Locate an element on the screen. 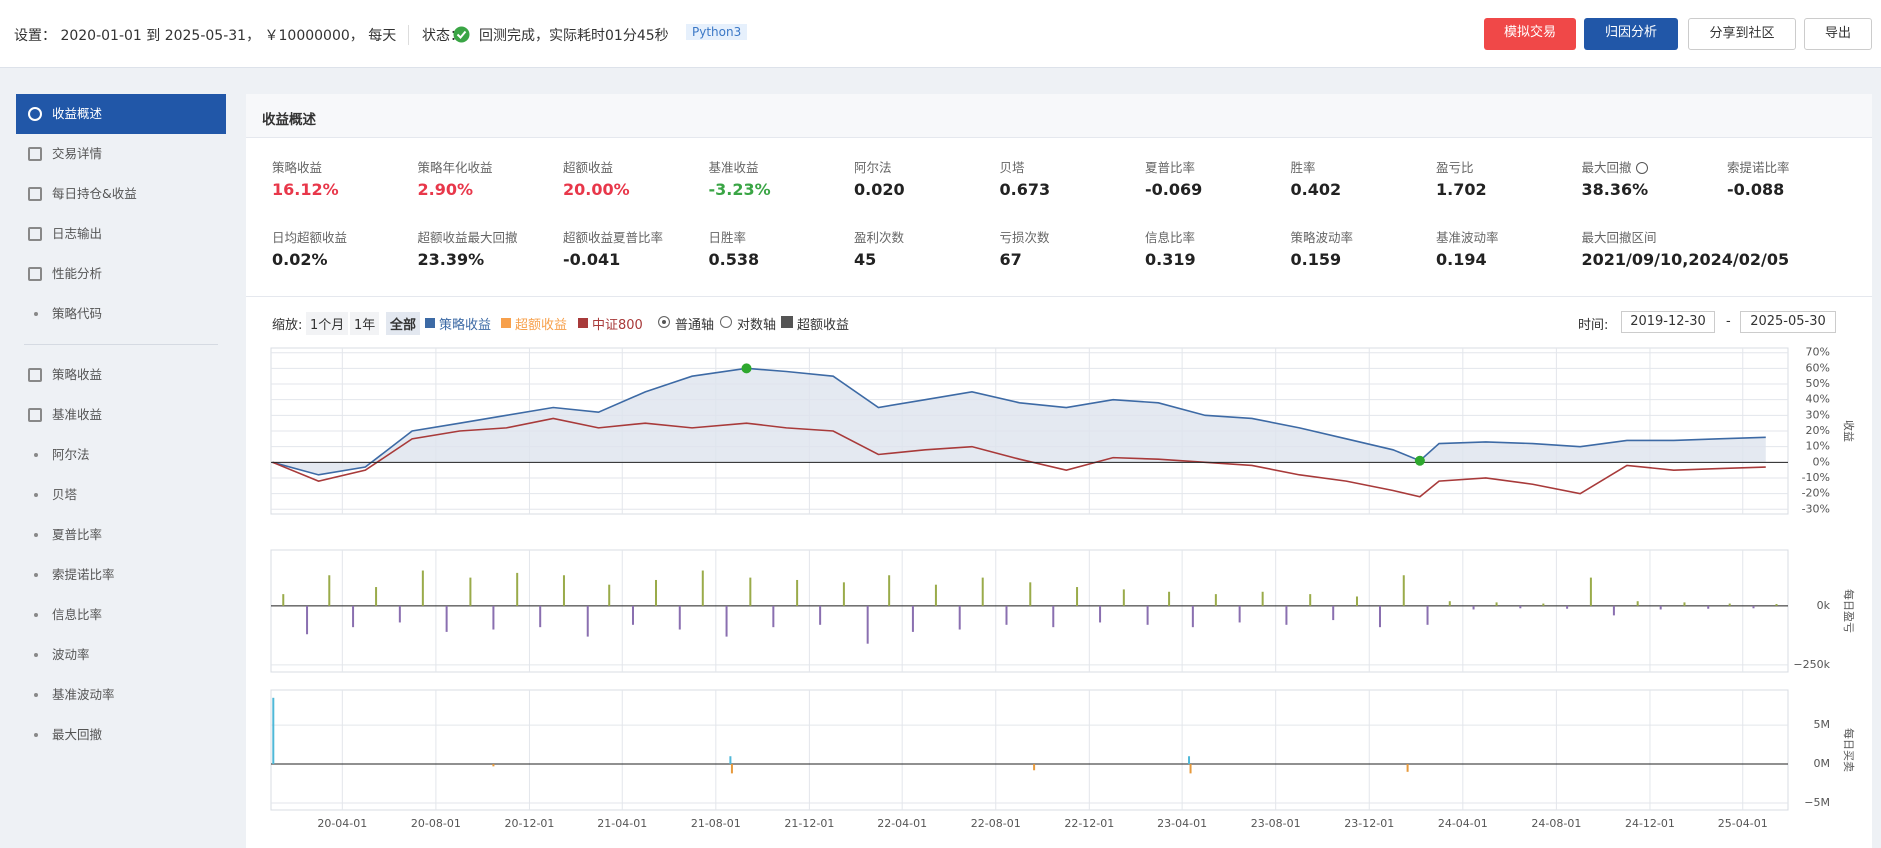  metric-label: 信息比率 is located at coordinates (1170, 237).